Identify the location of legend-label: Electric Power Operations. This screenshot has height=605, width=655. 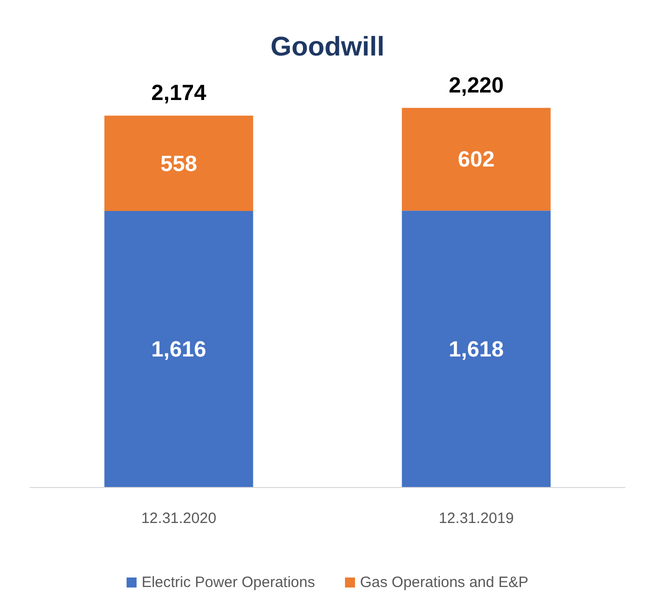
(228, 582).